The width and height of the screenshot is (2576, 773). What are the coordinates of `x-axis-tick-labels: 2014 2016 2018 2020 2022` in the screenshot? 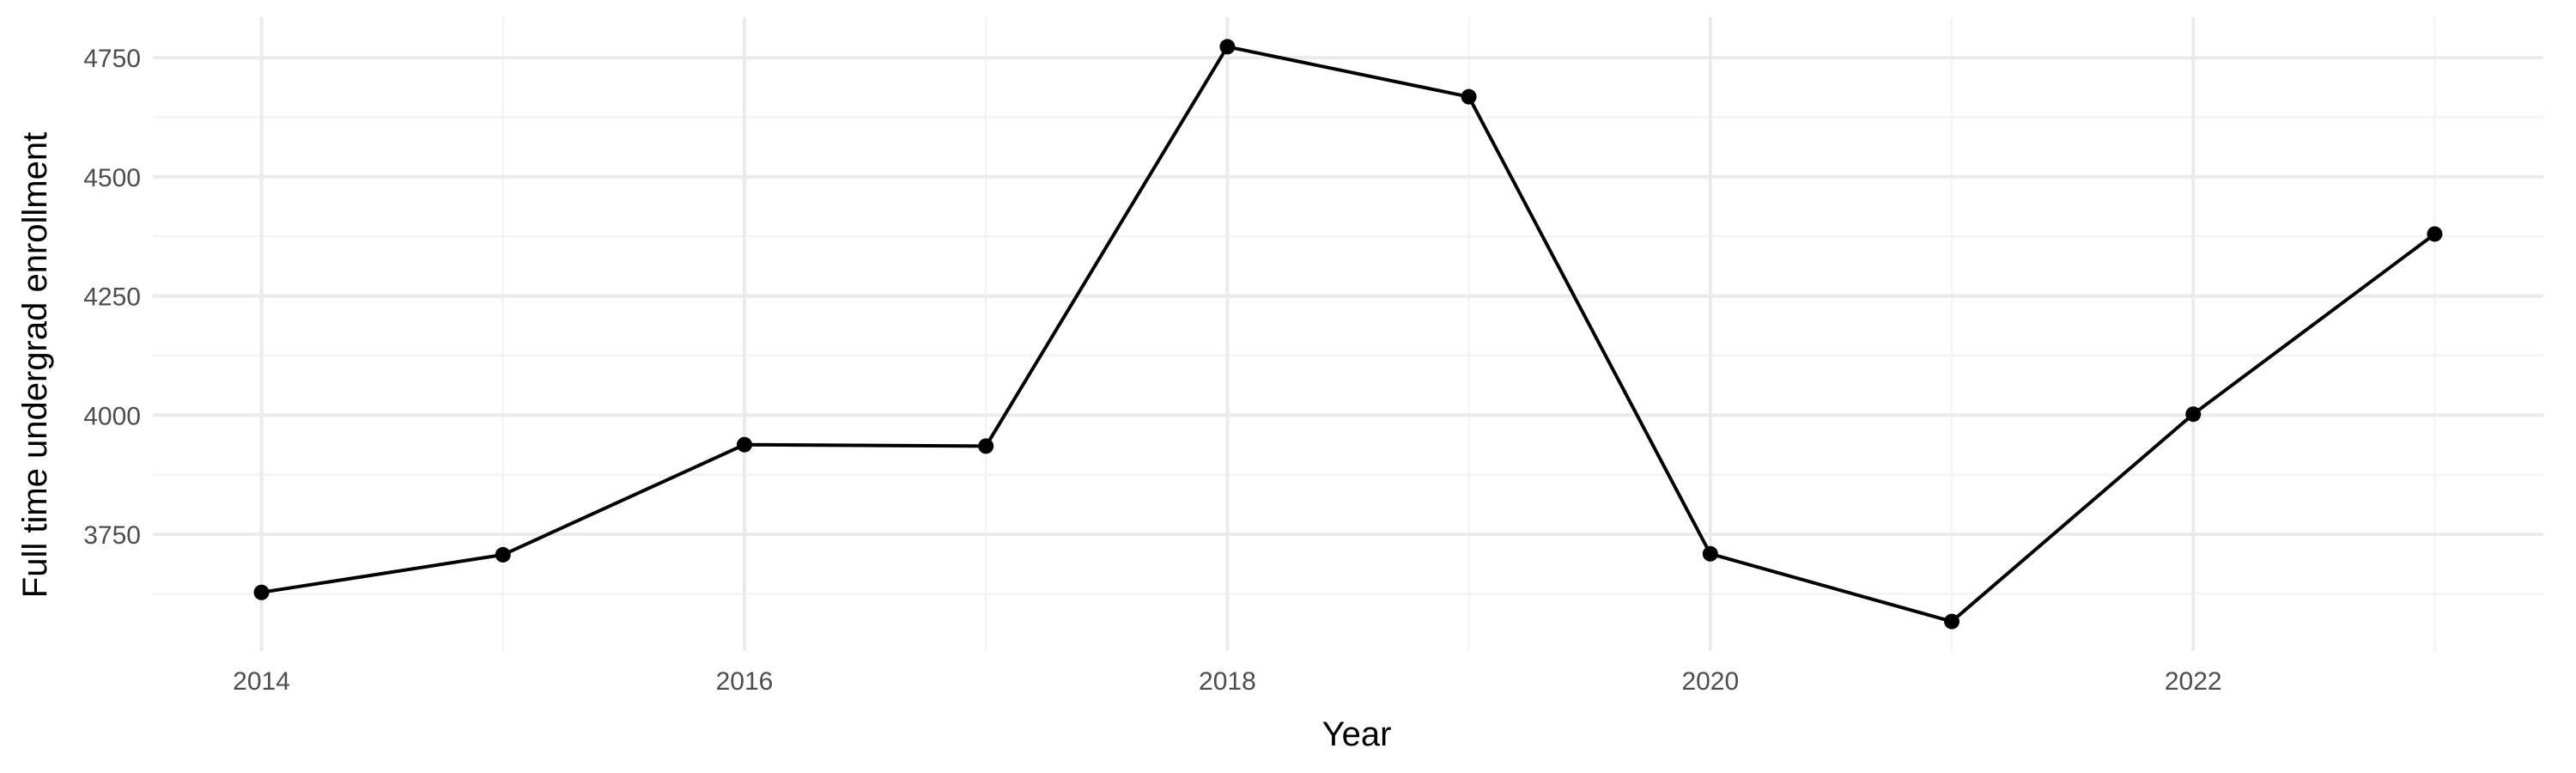 It's located at (1227, 681).